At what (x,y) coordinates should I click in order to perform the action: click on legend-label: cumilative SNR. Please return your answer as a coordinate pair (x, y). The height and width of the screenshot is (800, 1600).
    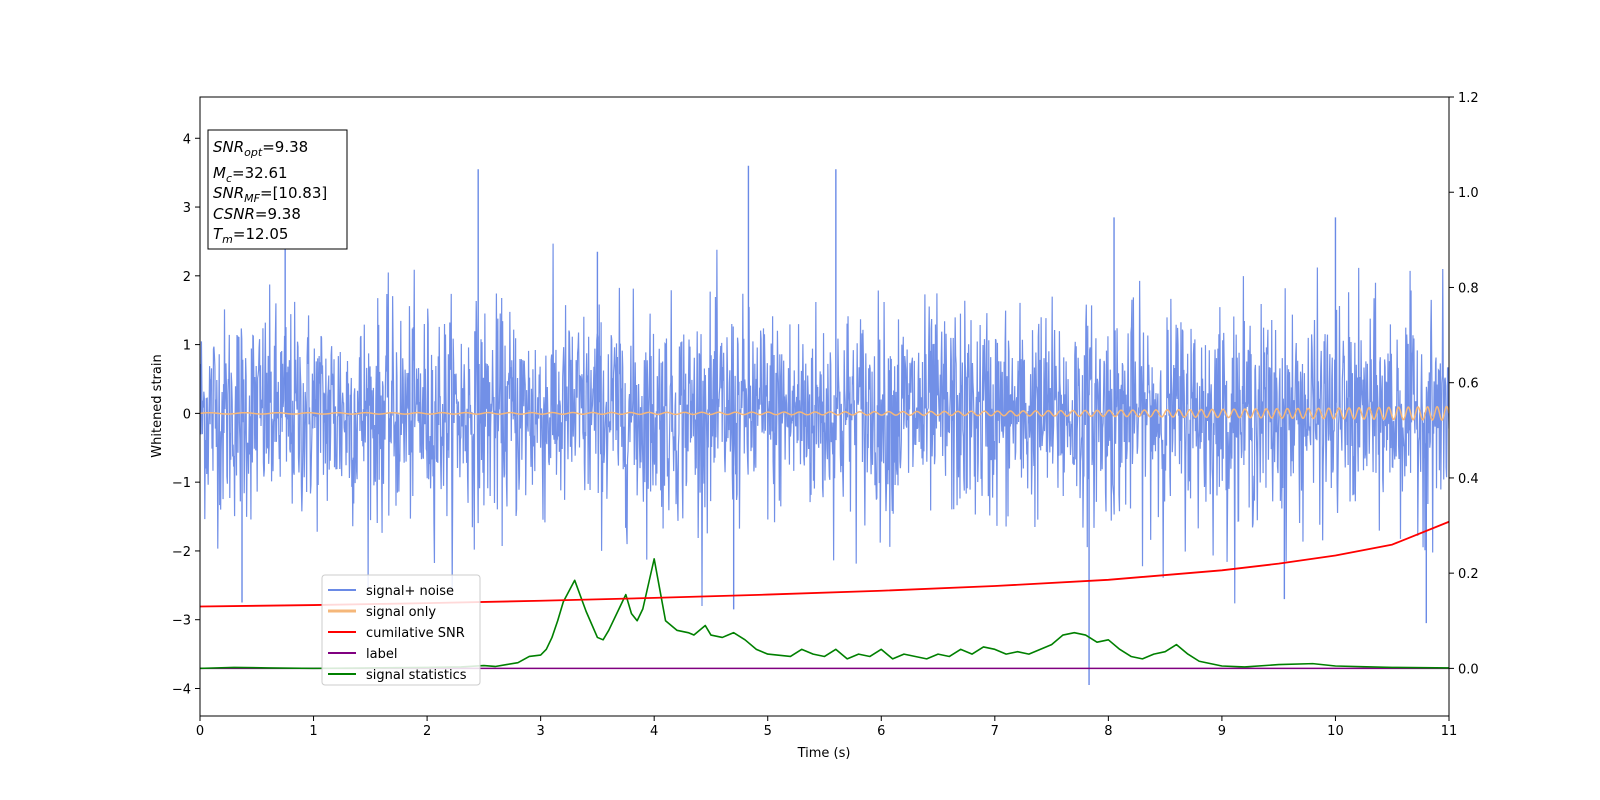
    Looking at the image, I should click on (415, 633).